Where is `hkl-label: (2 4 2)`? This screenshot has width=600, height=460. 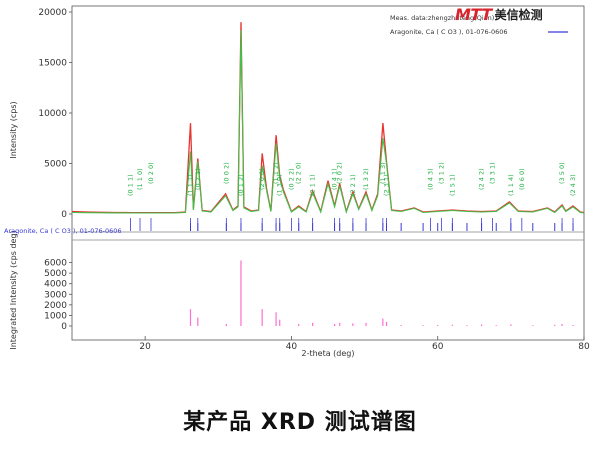 hkl-label: (2 4 2) is located at coordinates (482, 179).